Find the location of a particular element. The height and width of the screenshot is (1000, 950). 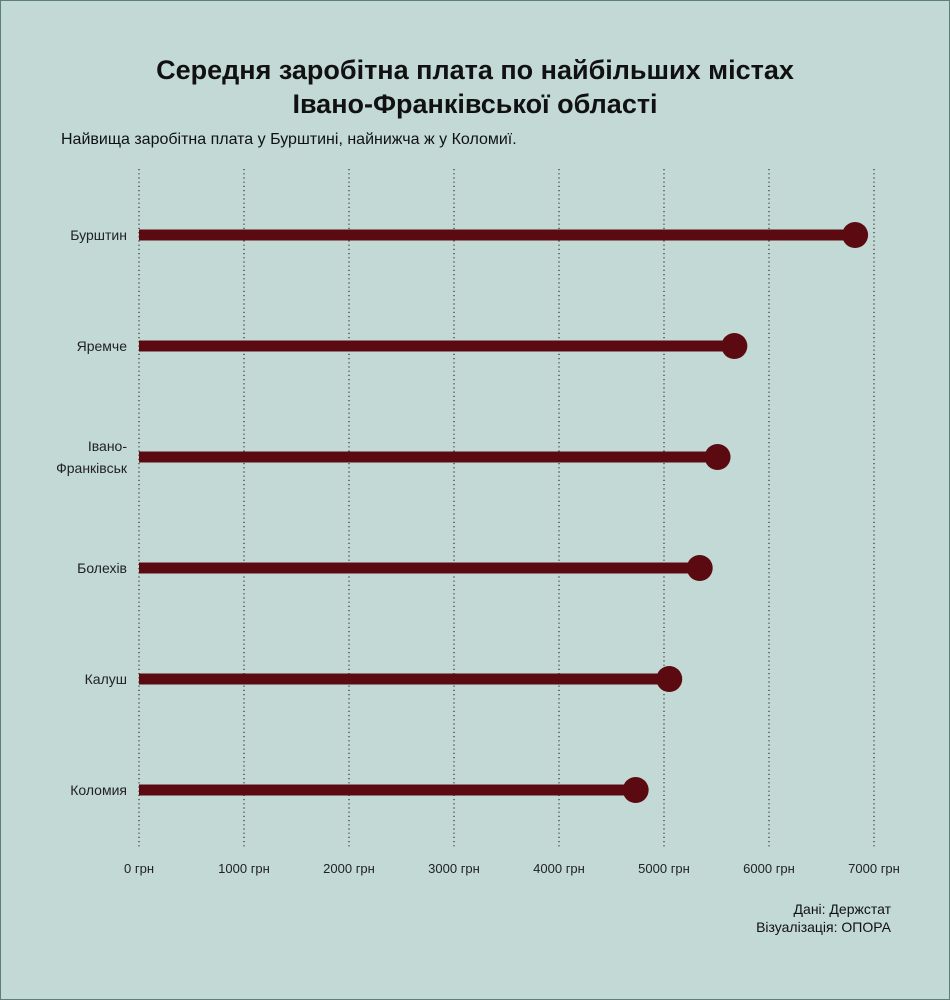

x-tick-label-5000: 5000 грн is located at coordinates (664, 868).